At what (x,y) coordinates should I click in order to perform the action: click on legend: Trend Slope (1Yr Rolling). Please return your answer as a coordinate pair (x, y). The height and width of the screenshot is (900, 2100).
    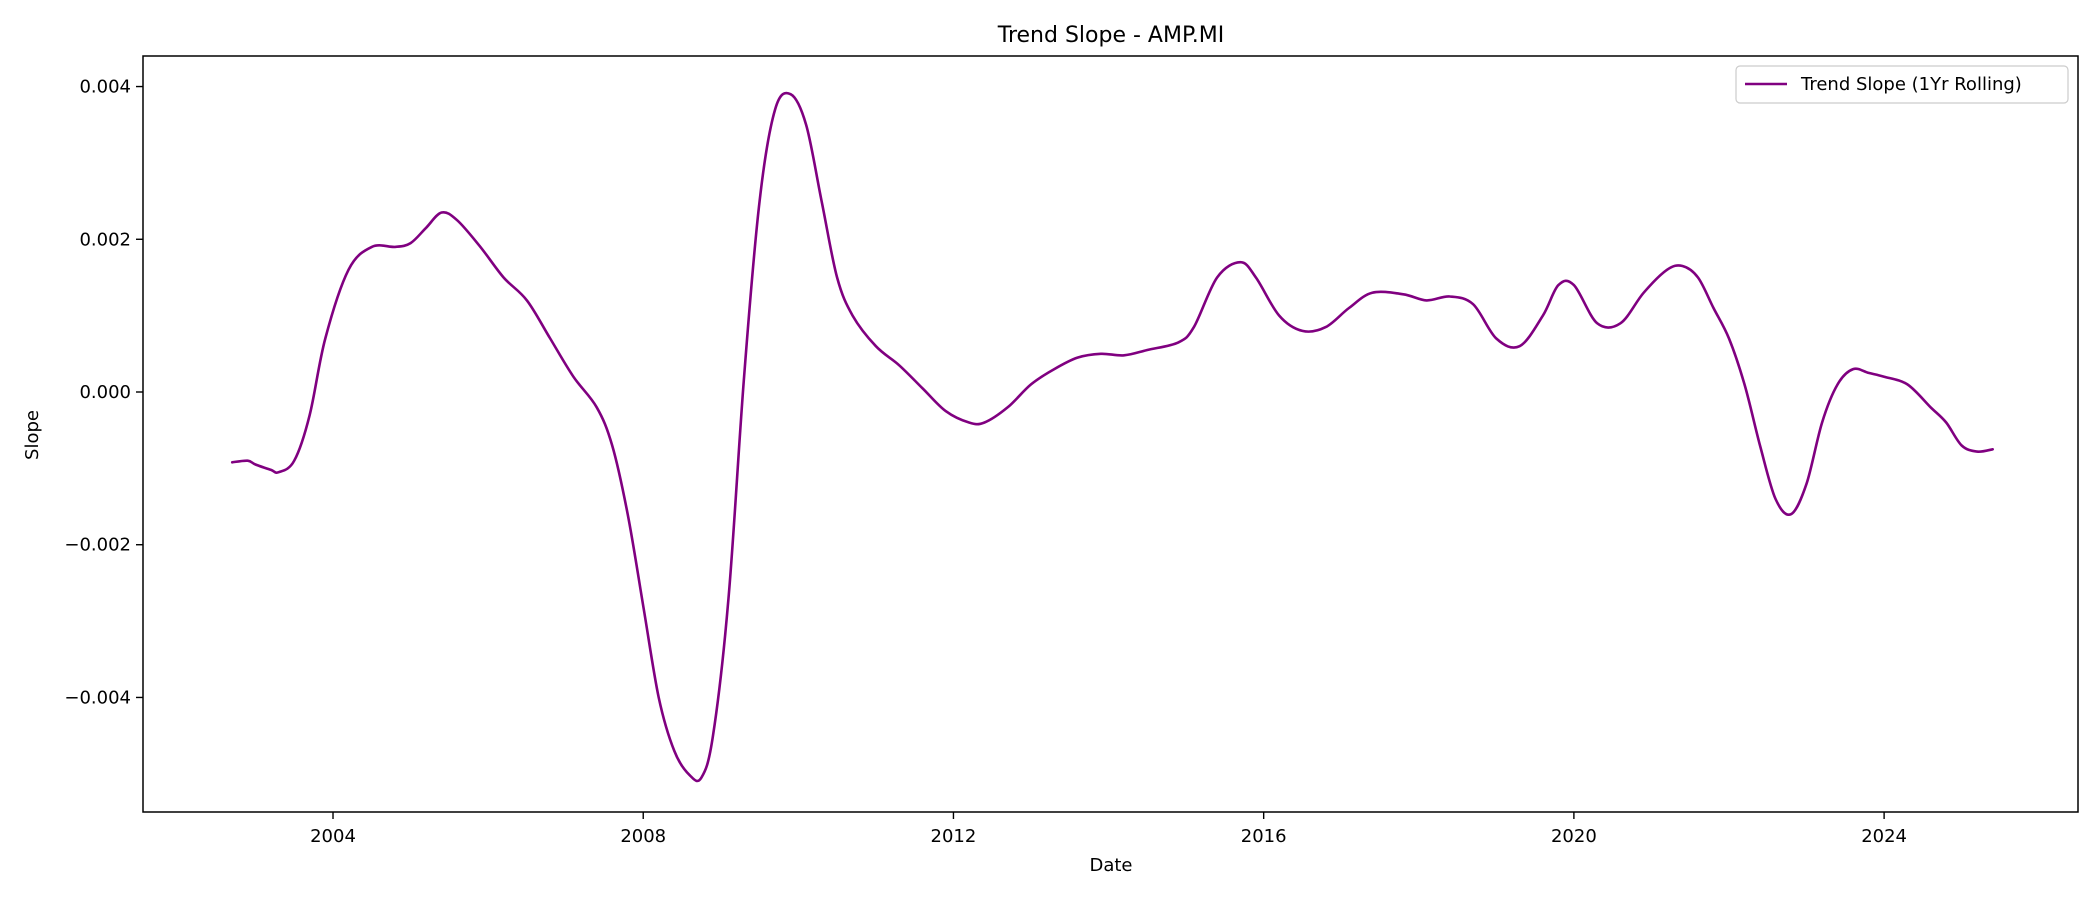
    Looking at the image, I should click on (1902, 84).